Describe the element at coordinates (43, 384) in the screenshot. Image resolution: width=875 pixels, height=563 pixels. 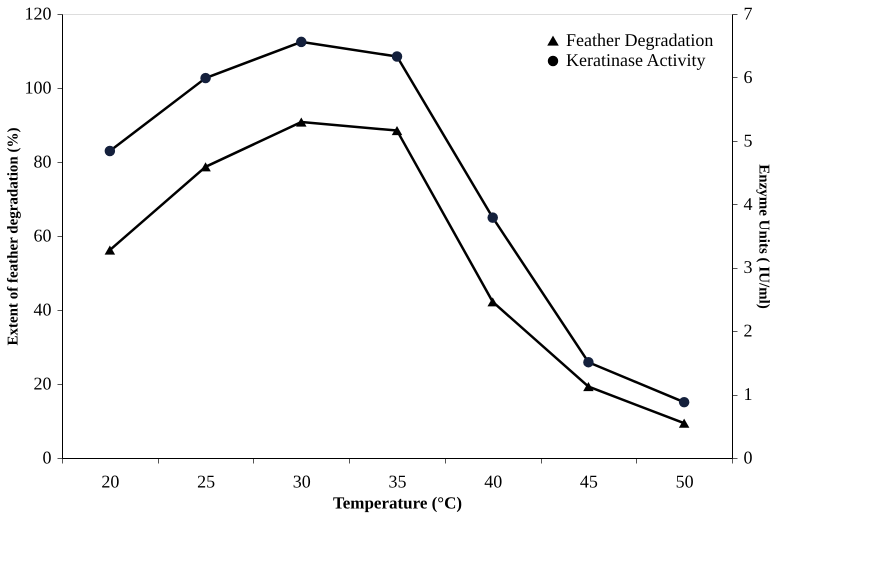
I see `y-tick-label: 20` at that location.